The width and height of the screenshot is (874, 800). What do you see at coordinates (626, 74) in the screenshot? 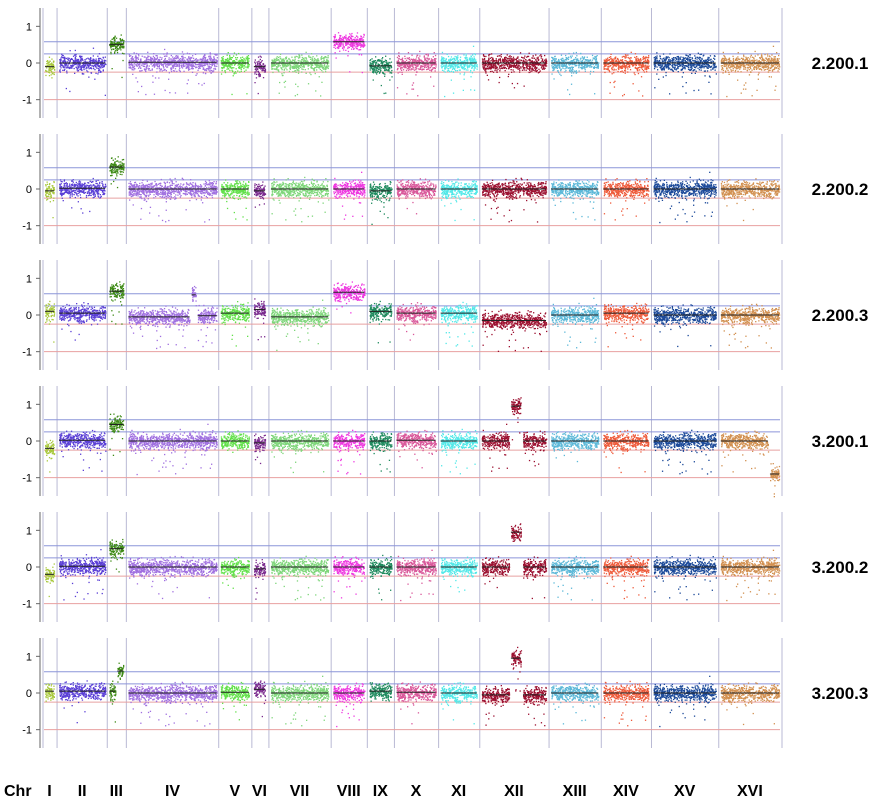
I see `probe-points-XIV` at bounding box center [626, 74].